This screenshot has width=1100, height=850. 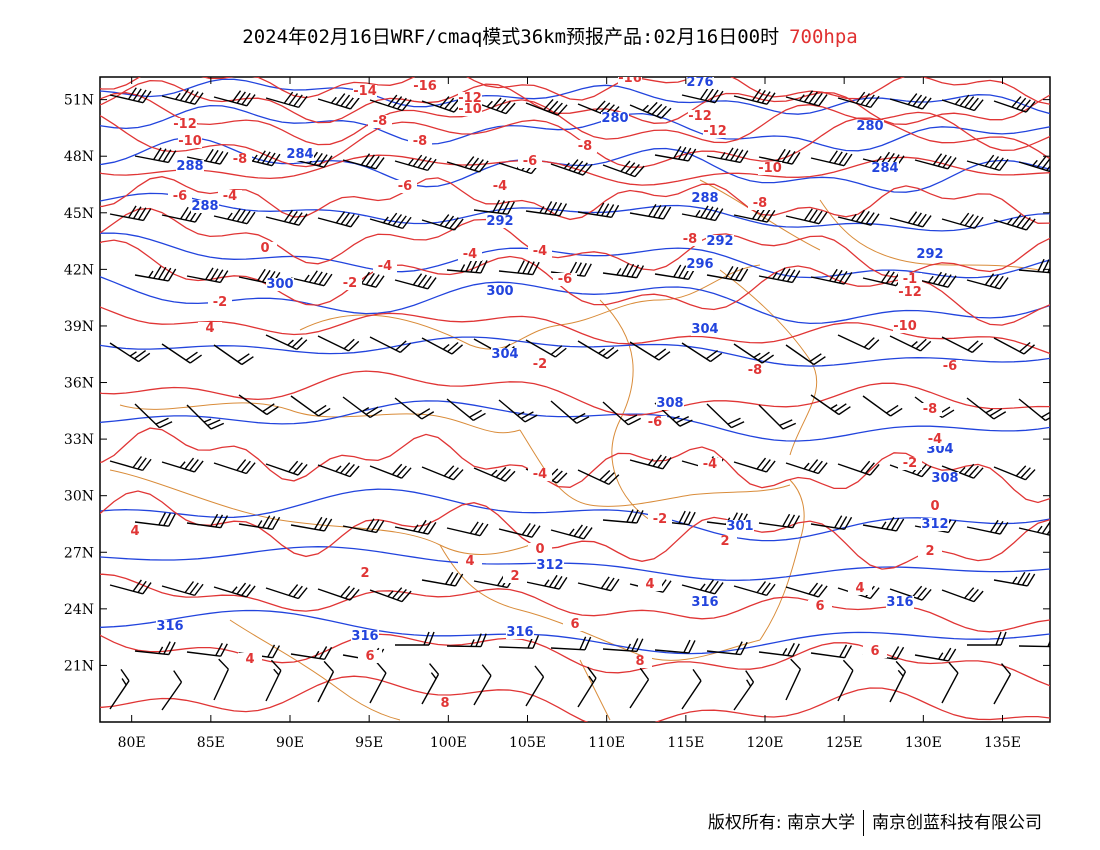 I want to click on temperature-contour-label: -2, so click(x=540, y=364).